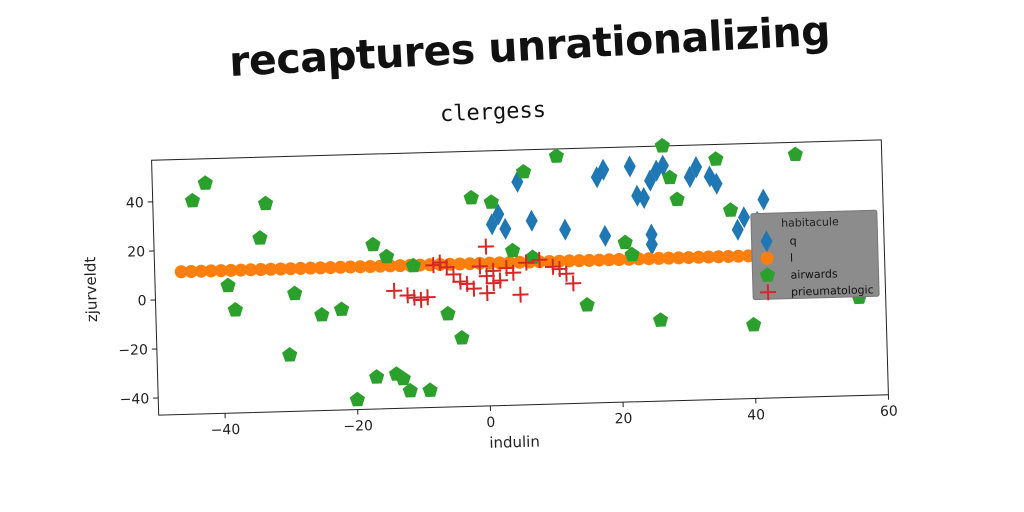 The width and height of the screenshot is (1024, 512). I want to click on legend-title: habitacule, so click(810, 222).